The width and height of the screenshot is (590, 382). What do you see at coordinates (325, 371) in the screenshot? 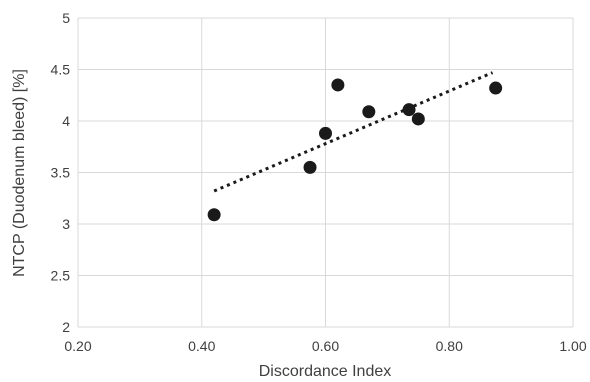
I see `x-axis-title: Discordance Index` at bounding box center [325, 371].